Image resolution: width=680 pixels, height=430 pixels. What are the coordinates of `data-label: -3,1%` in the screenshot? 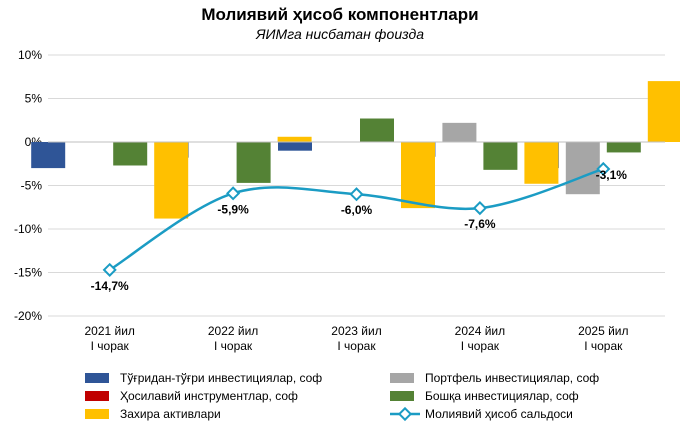 It's located at (612, 175).